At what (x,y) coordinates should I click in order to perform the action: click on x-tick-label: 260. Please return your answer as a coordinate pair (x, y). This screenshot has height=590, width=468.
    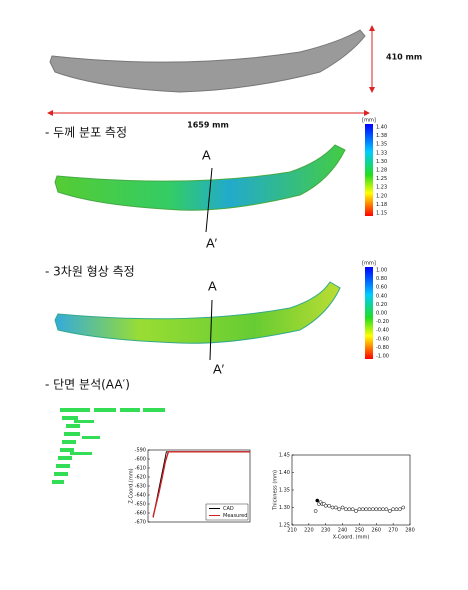
    Looking at the image, I should click on (377, 531).